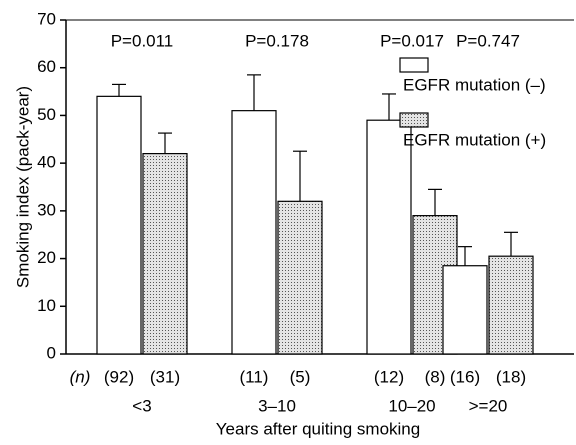 This screenshot has height=445, width=576. What do you see at coordinates (300, 376) in the screenshot?
I see `n-count: (5)` at bounding box center [300, 376].